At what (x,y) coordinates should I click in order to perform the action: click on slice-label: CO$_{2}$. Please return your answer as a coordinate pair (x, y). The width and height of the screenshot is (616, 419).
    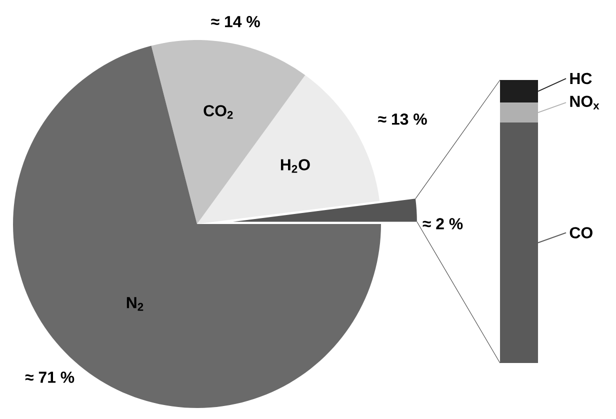
    Looking at the image, I should click on (218, 112).